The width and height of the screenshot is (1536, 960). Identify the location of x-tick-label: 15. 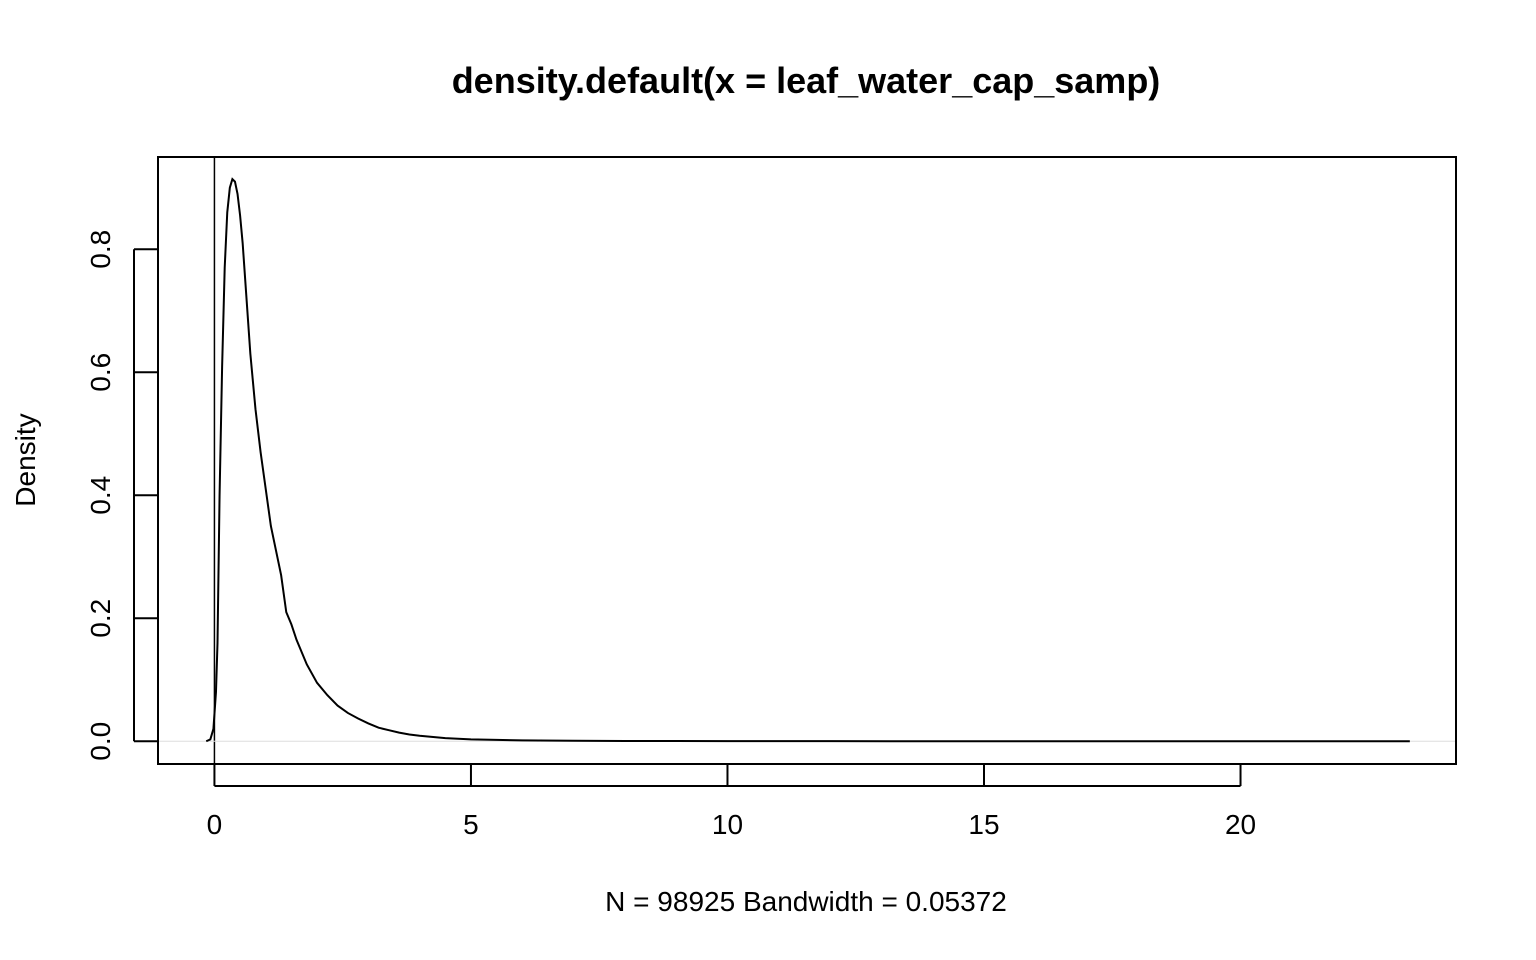
(983, 824).